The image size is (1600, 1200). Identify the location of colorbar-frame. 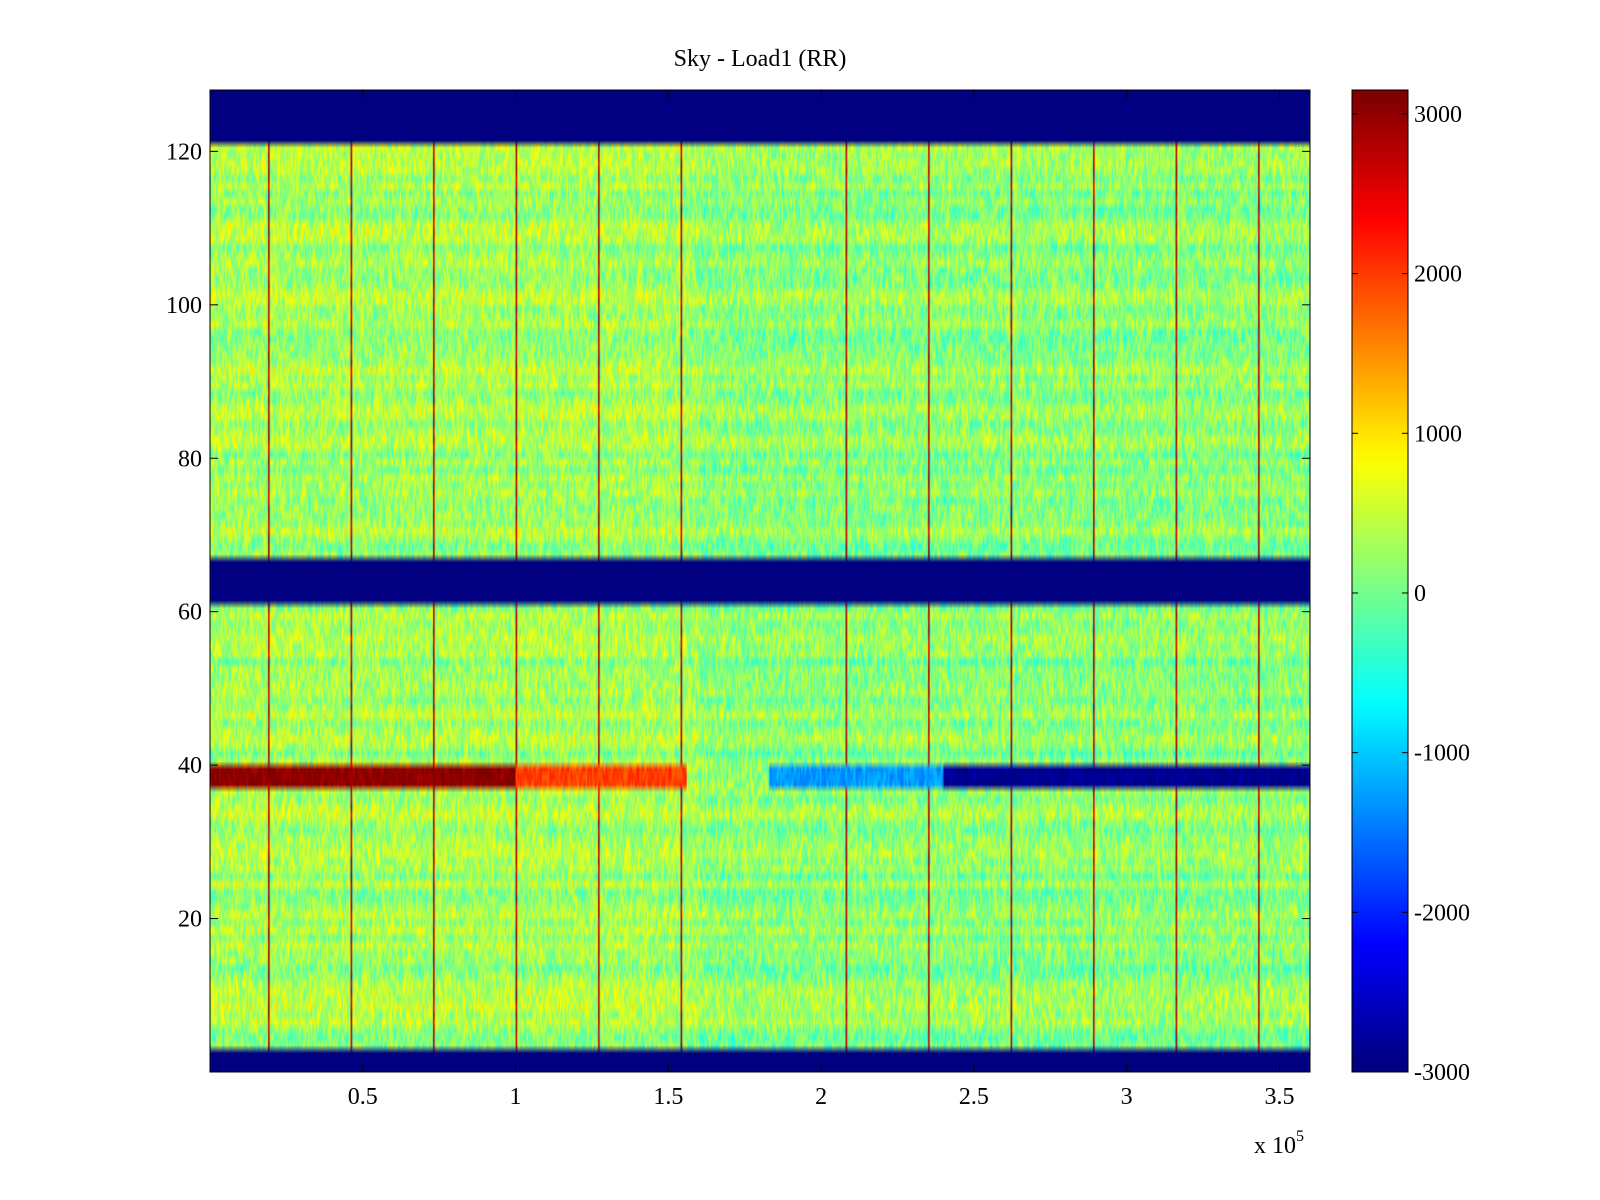
(1380, 581).